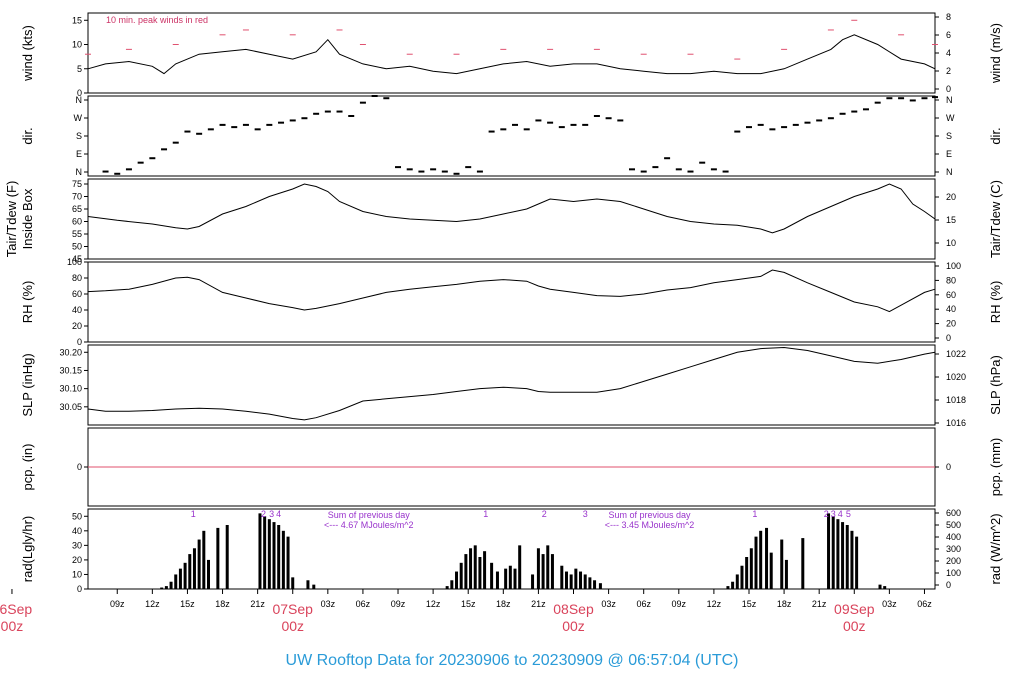  I want to click on wind-series-line, so click(511, 54).